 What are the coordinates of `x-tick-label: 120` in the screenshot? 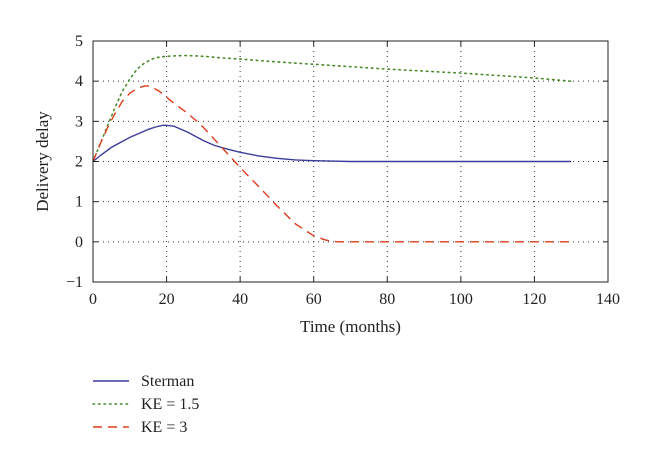 It's located at (534, 299).